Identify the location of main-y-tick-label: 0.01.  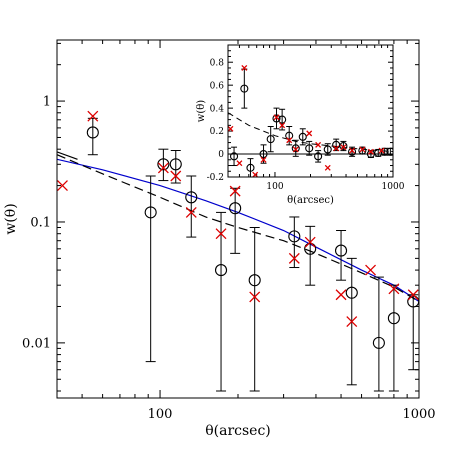
(36, 343).